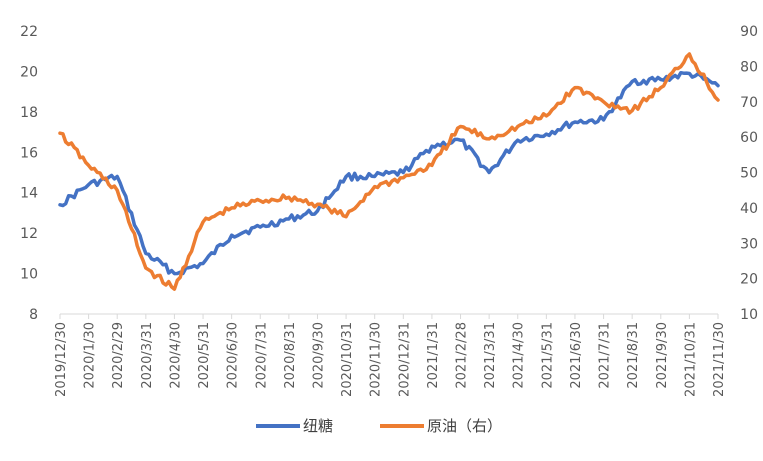  I want to click on x-tick-label: 2021/9/30, so click(662, 355).